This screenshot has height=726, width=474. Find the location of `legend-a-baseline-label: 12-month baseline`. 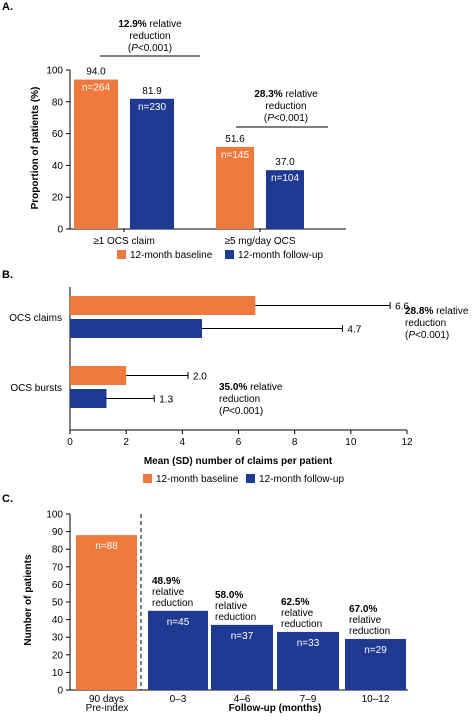

legend-a-baseline-label: 12-month baseline is located at coordinates (171, 255).